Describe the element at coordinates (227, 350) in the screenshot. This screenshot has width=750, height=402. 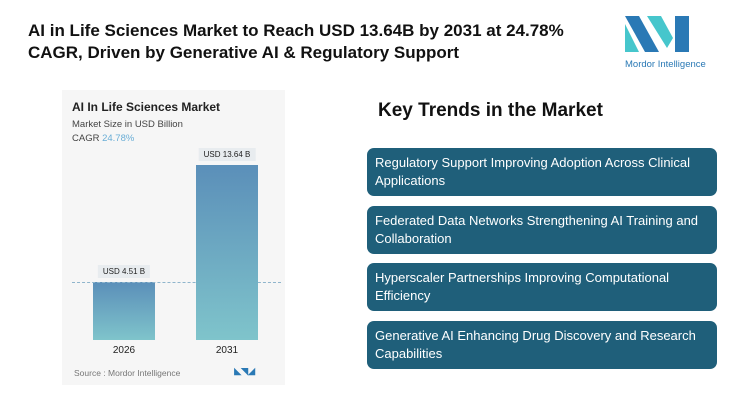
I see `x-tick-label: 2031` at that location.